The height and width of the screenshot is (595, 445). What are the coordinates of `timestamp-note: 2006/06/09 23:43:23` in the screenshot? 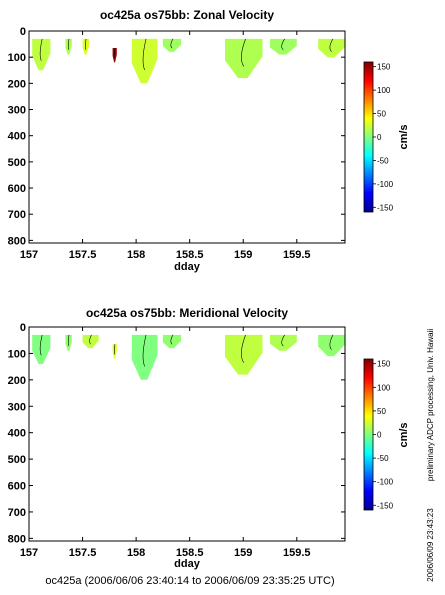 It's located at (430, 545).